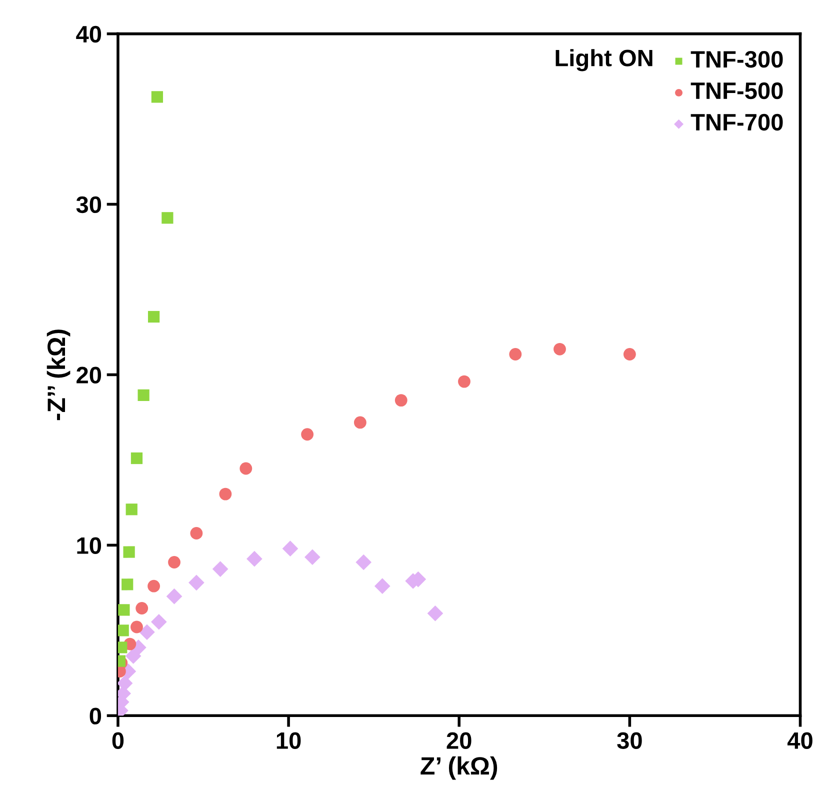  What do you see at coordinates (459, 740) in the screenshot?
I see `x-tick-label: 20` at bounding box center [459, 740].